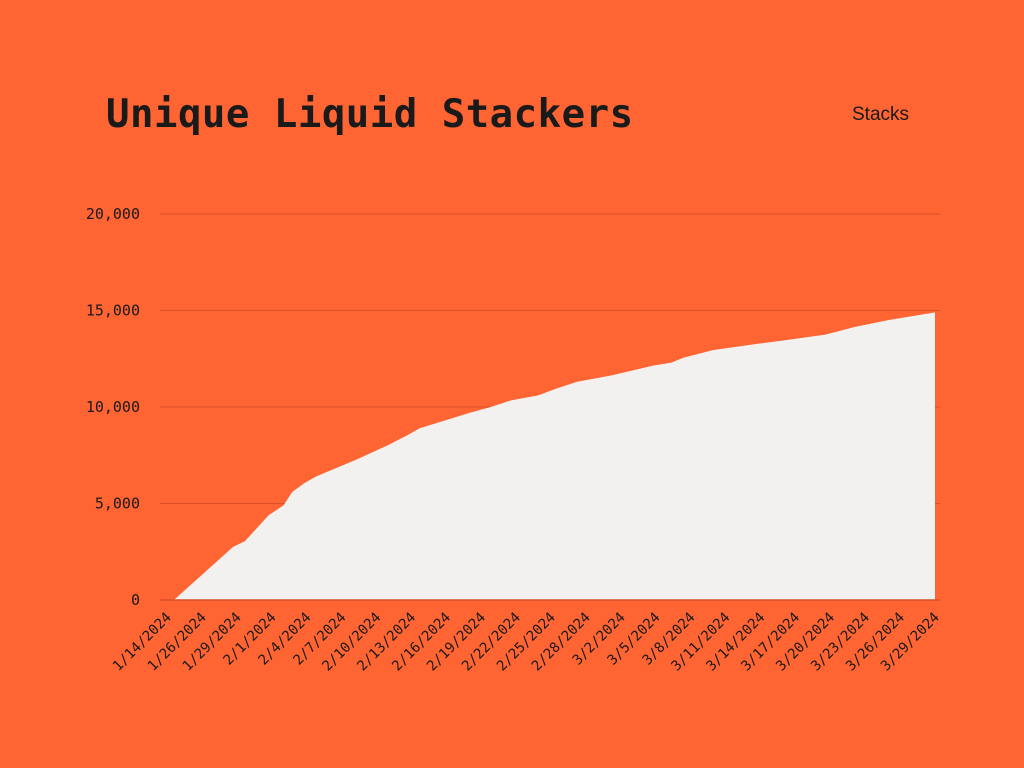  What do you see at coordinates (117, 504) in the screenshot?
I see `y-tick-label: 5,000` at bounding box center [117, 504].